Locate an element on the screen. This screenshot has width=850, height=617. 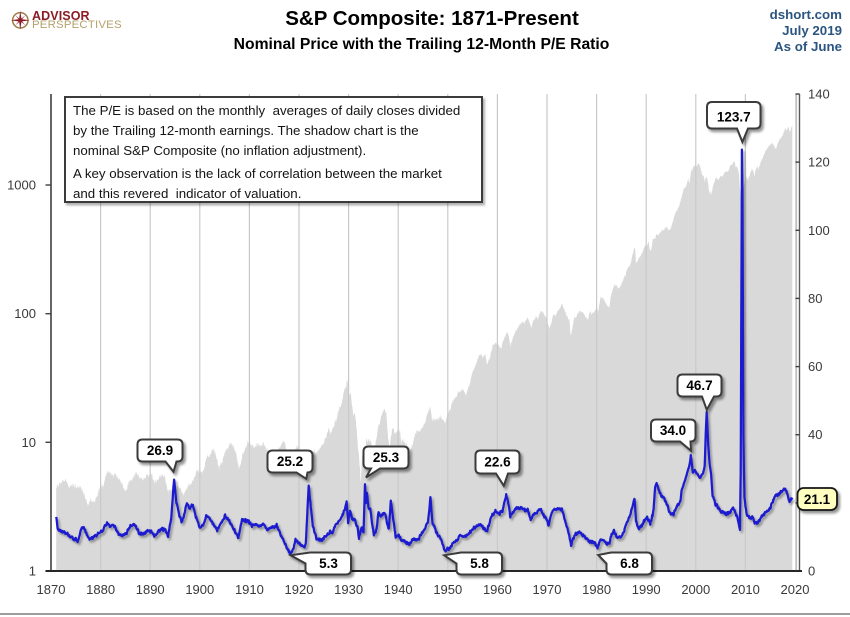
svg-text: 46.7 is located at coordinates (699, 385).